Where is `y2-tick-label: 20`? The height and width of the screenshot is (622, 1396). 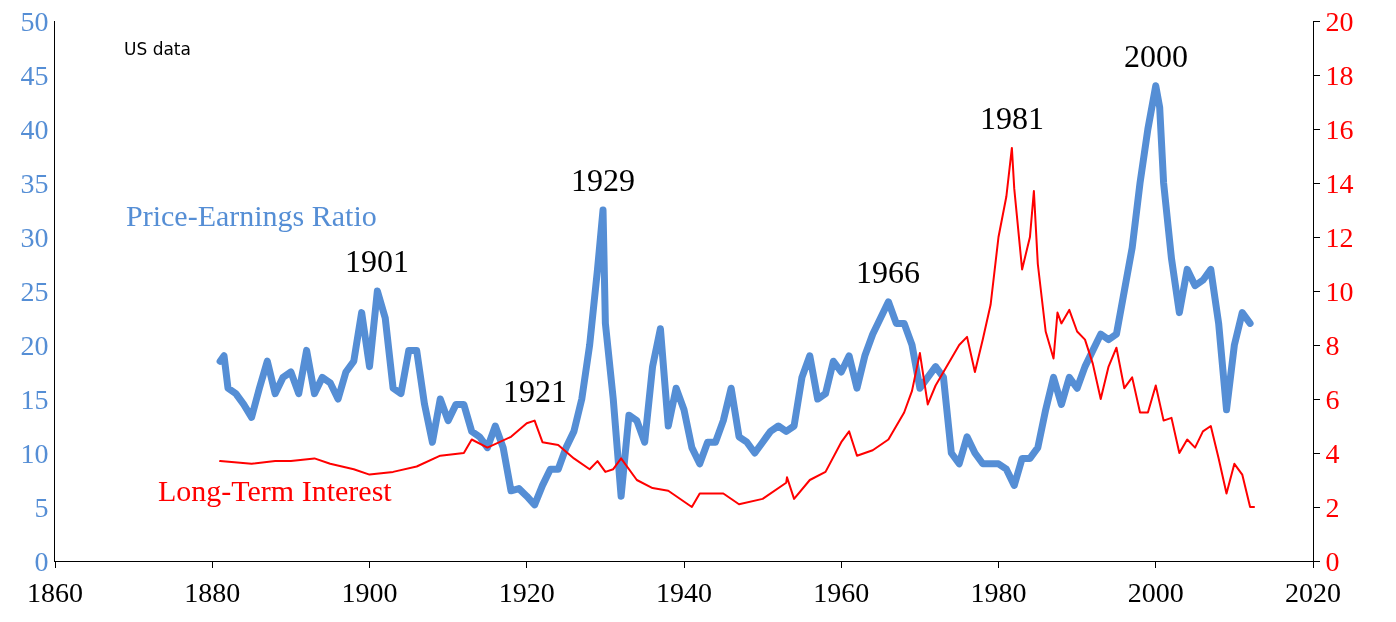
y2-tick-label: 20 is located at coordinates (1339, 21).